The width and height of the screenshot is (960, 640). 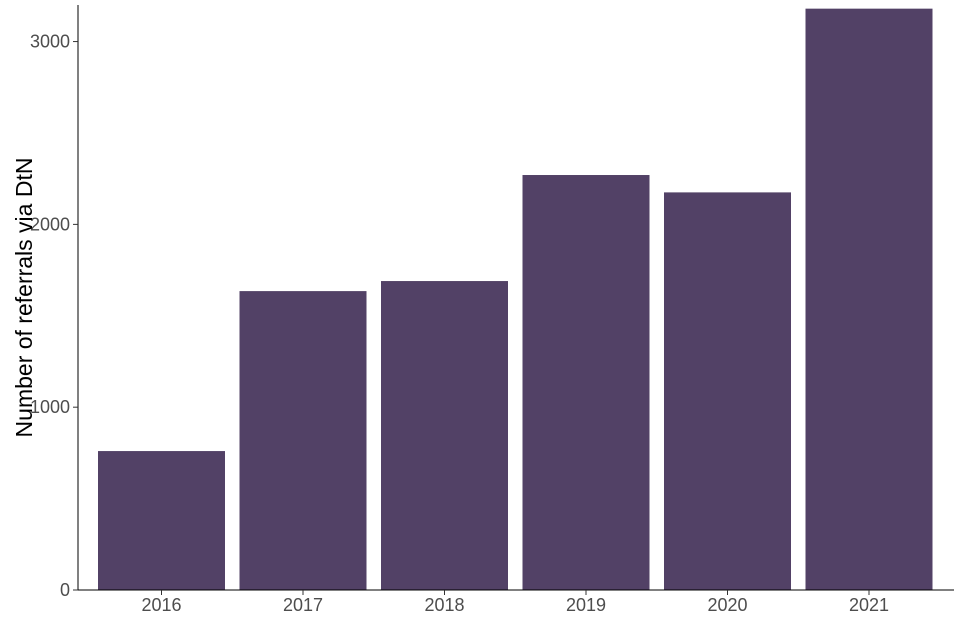 I want to click on bar-2020, so click(x=727, y=391).